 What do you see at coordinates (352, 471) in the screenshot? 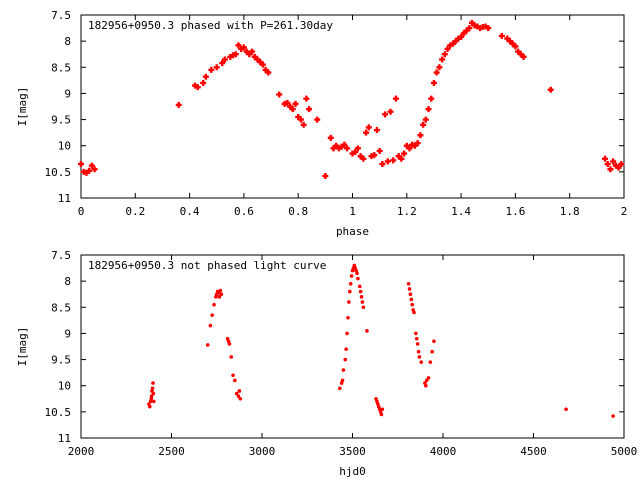
I see `x-axis-label: hjd0` at bounding box center [352, 471].